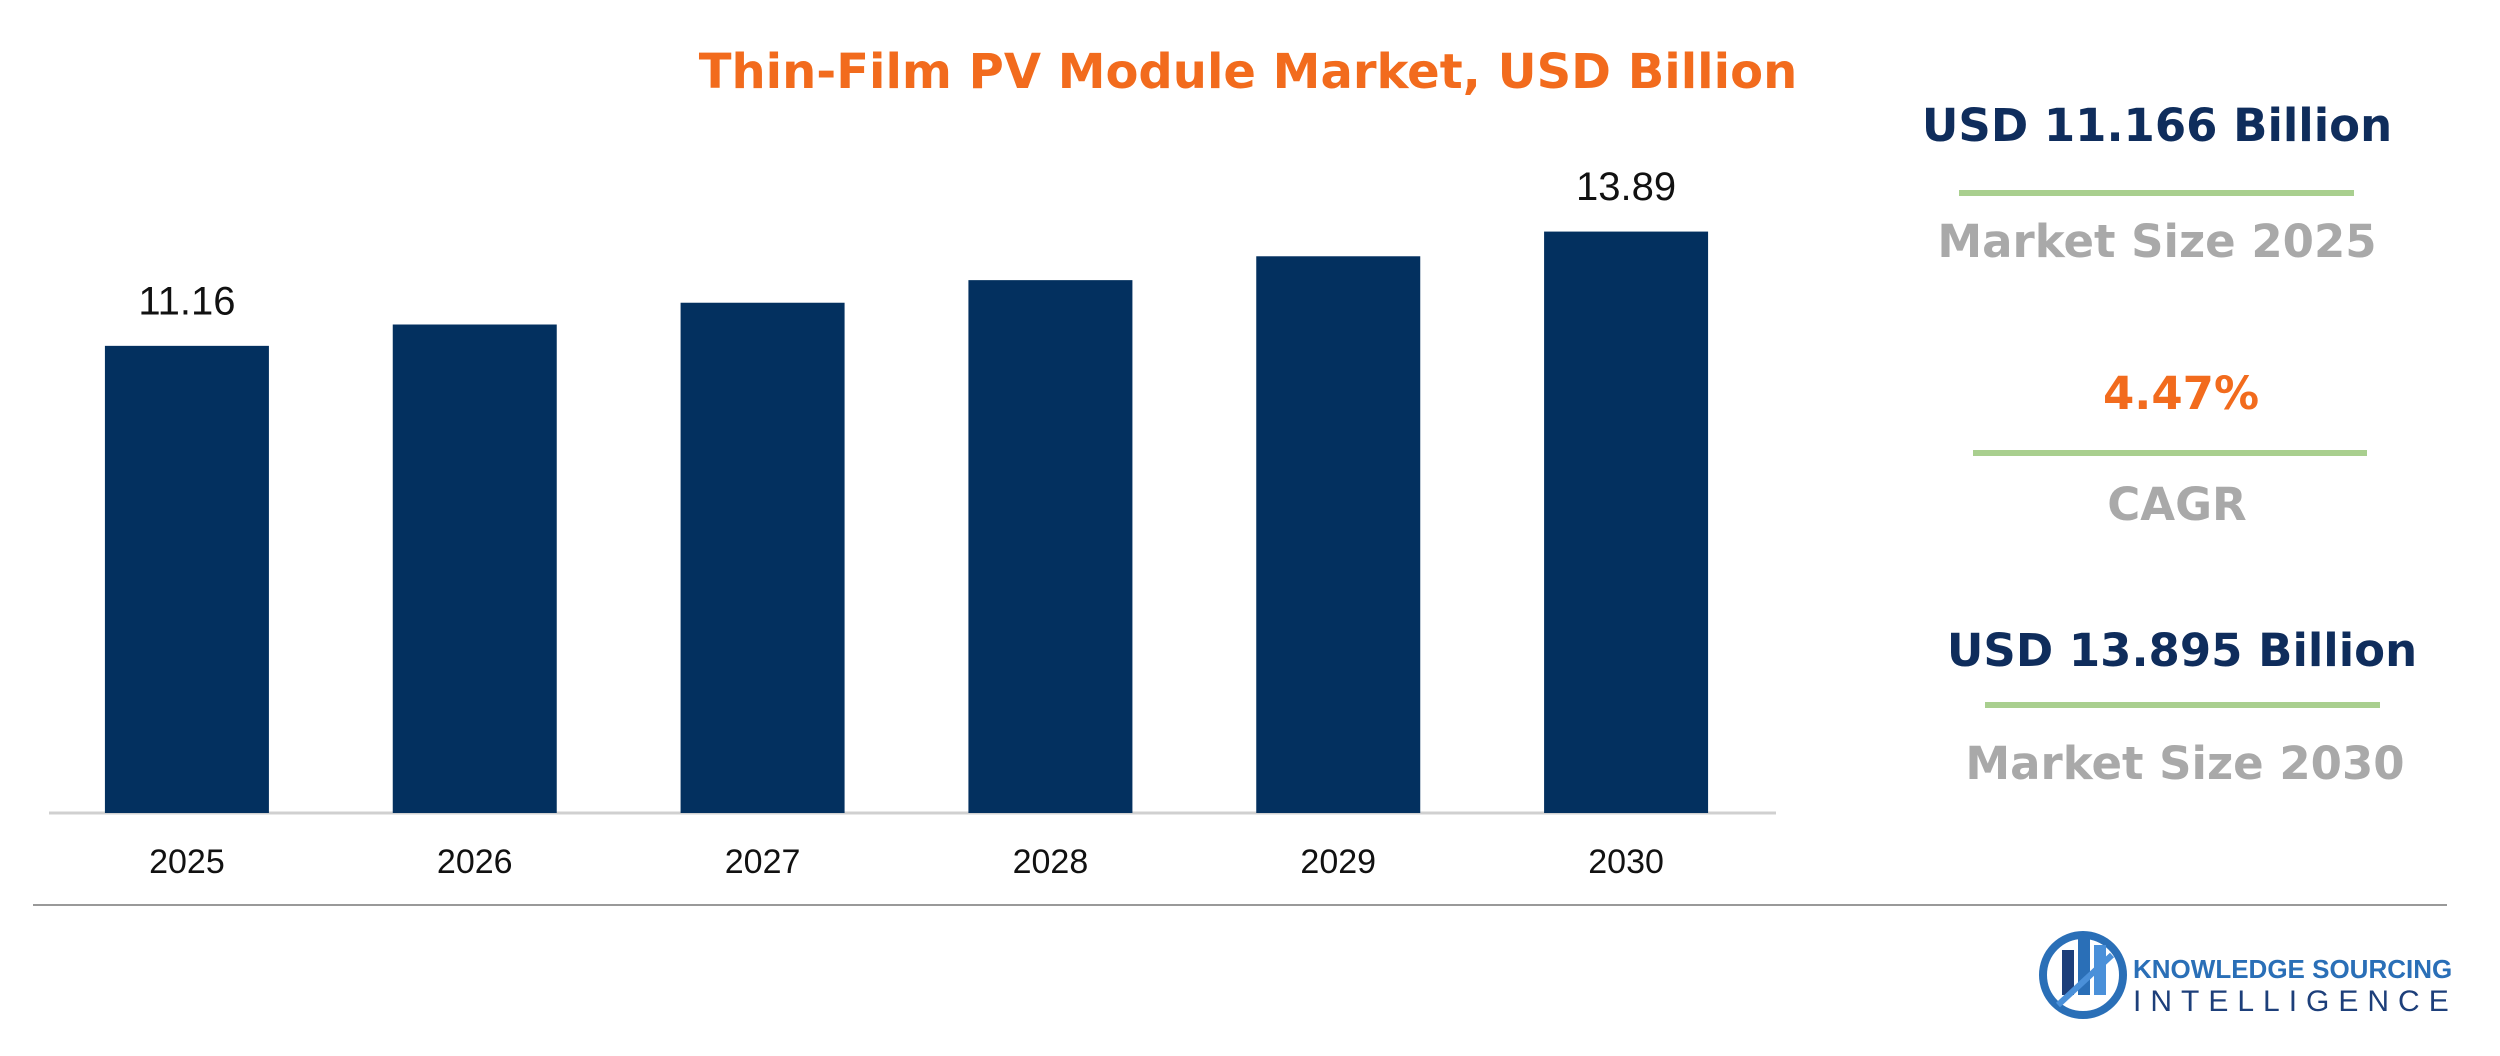 The width and height of the screenshot is (2500, 1056). What do you see at coordinates (187, 862) in the screenshot?
I see `x-tick-label: 2025` at bounding box center [187, 862].